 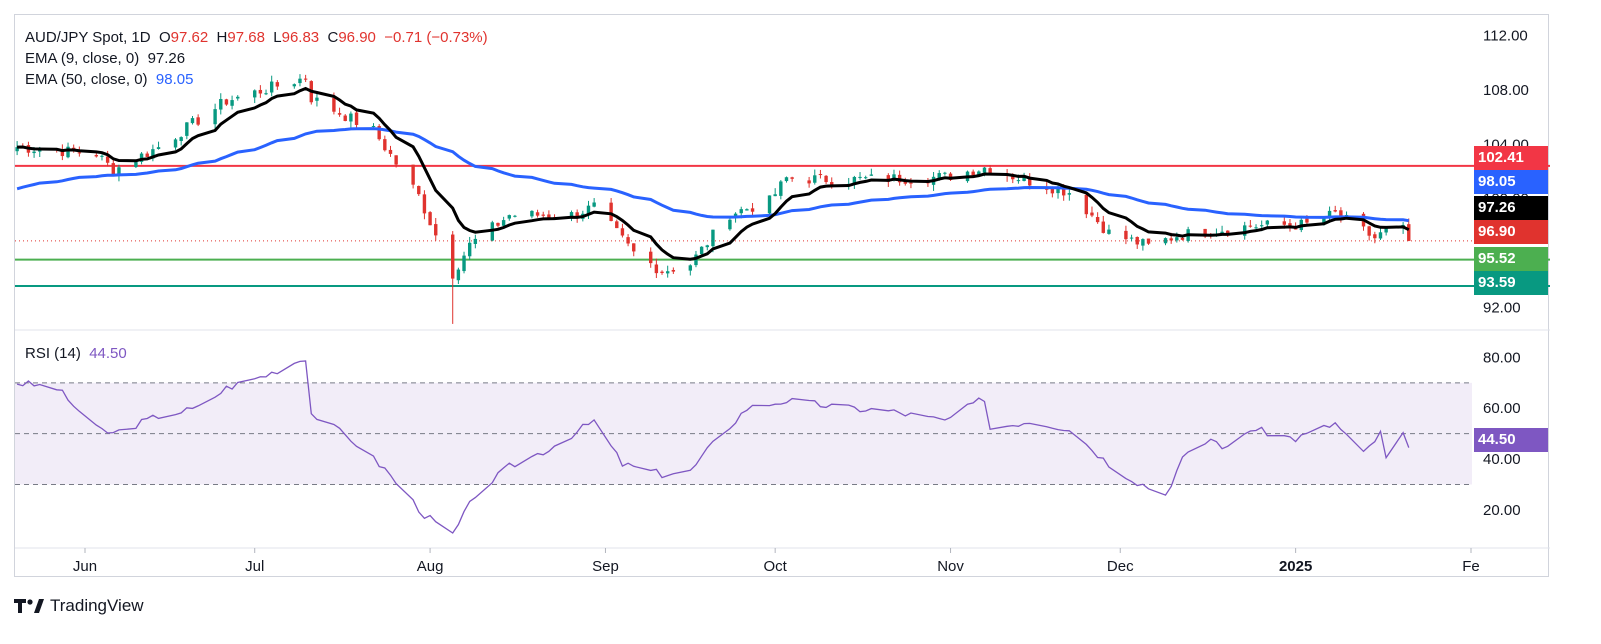 What do you see at coordinates (1502, 510) in the screenshot?
I see `rsi-axis-tick-20.00: 20.00` at bounding box center [1502, 510].